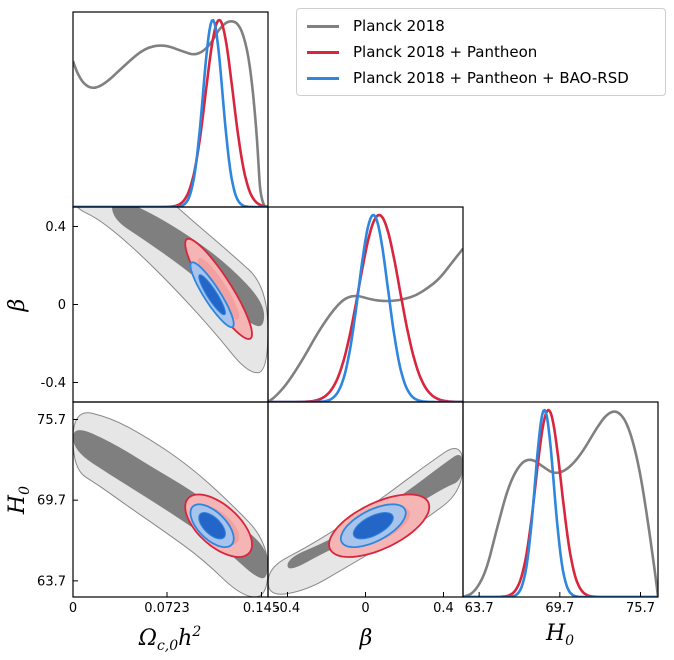 The width and height of the screenshot is (674, 660). Describe the element at coordinates (445, 52) in the screenshot. I see `legend-label-pantheon: Planck 2018 + Pantheon` at that location.